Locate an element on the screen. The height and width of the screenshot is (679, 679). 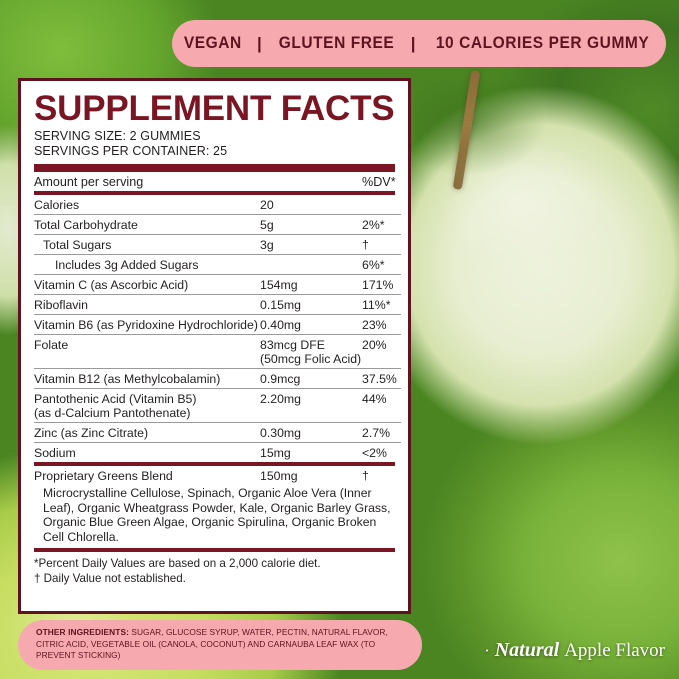
row-amount: 5g is located at coordinates (311, 224).